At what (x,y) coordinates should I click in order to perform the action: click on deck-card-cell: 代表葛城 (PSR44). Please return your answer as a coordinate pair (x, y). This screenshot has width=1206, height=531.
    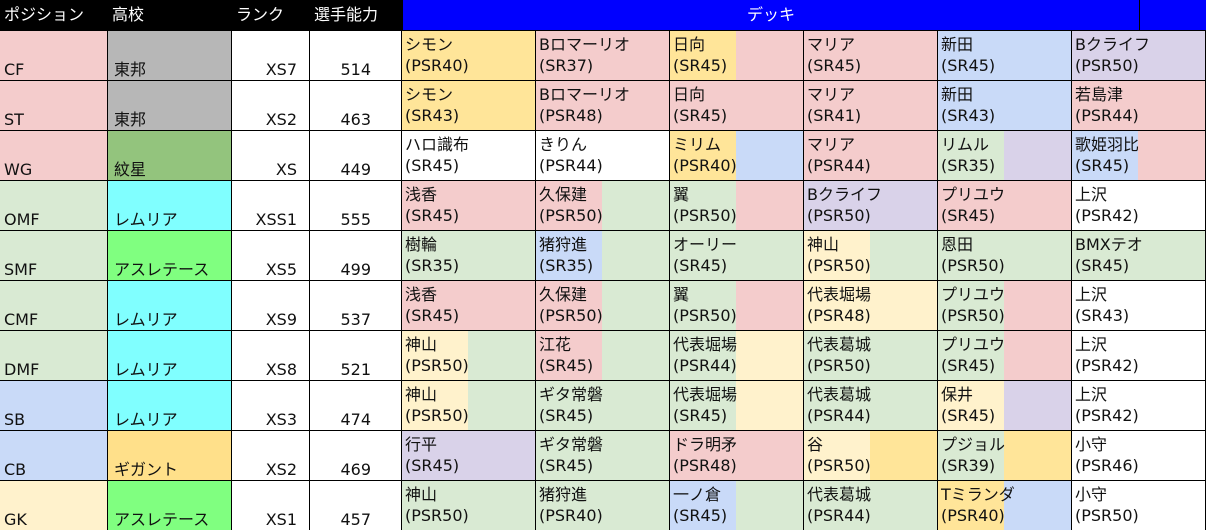
    Looking at the image, I should click on (871, 505).